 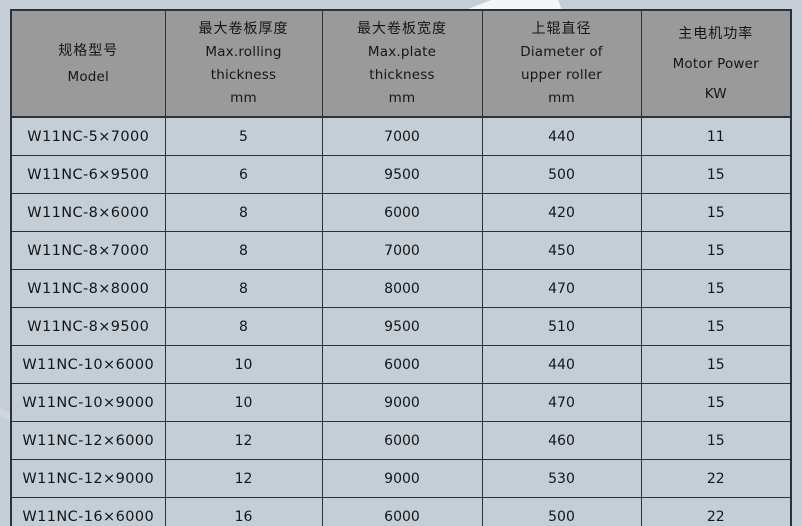 What do you see at coordinates (402, 28) in the screenshot?
I see `column-header-line: 最大卷板宽度` at bounding box center [402, 28].